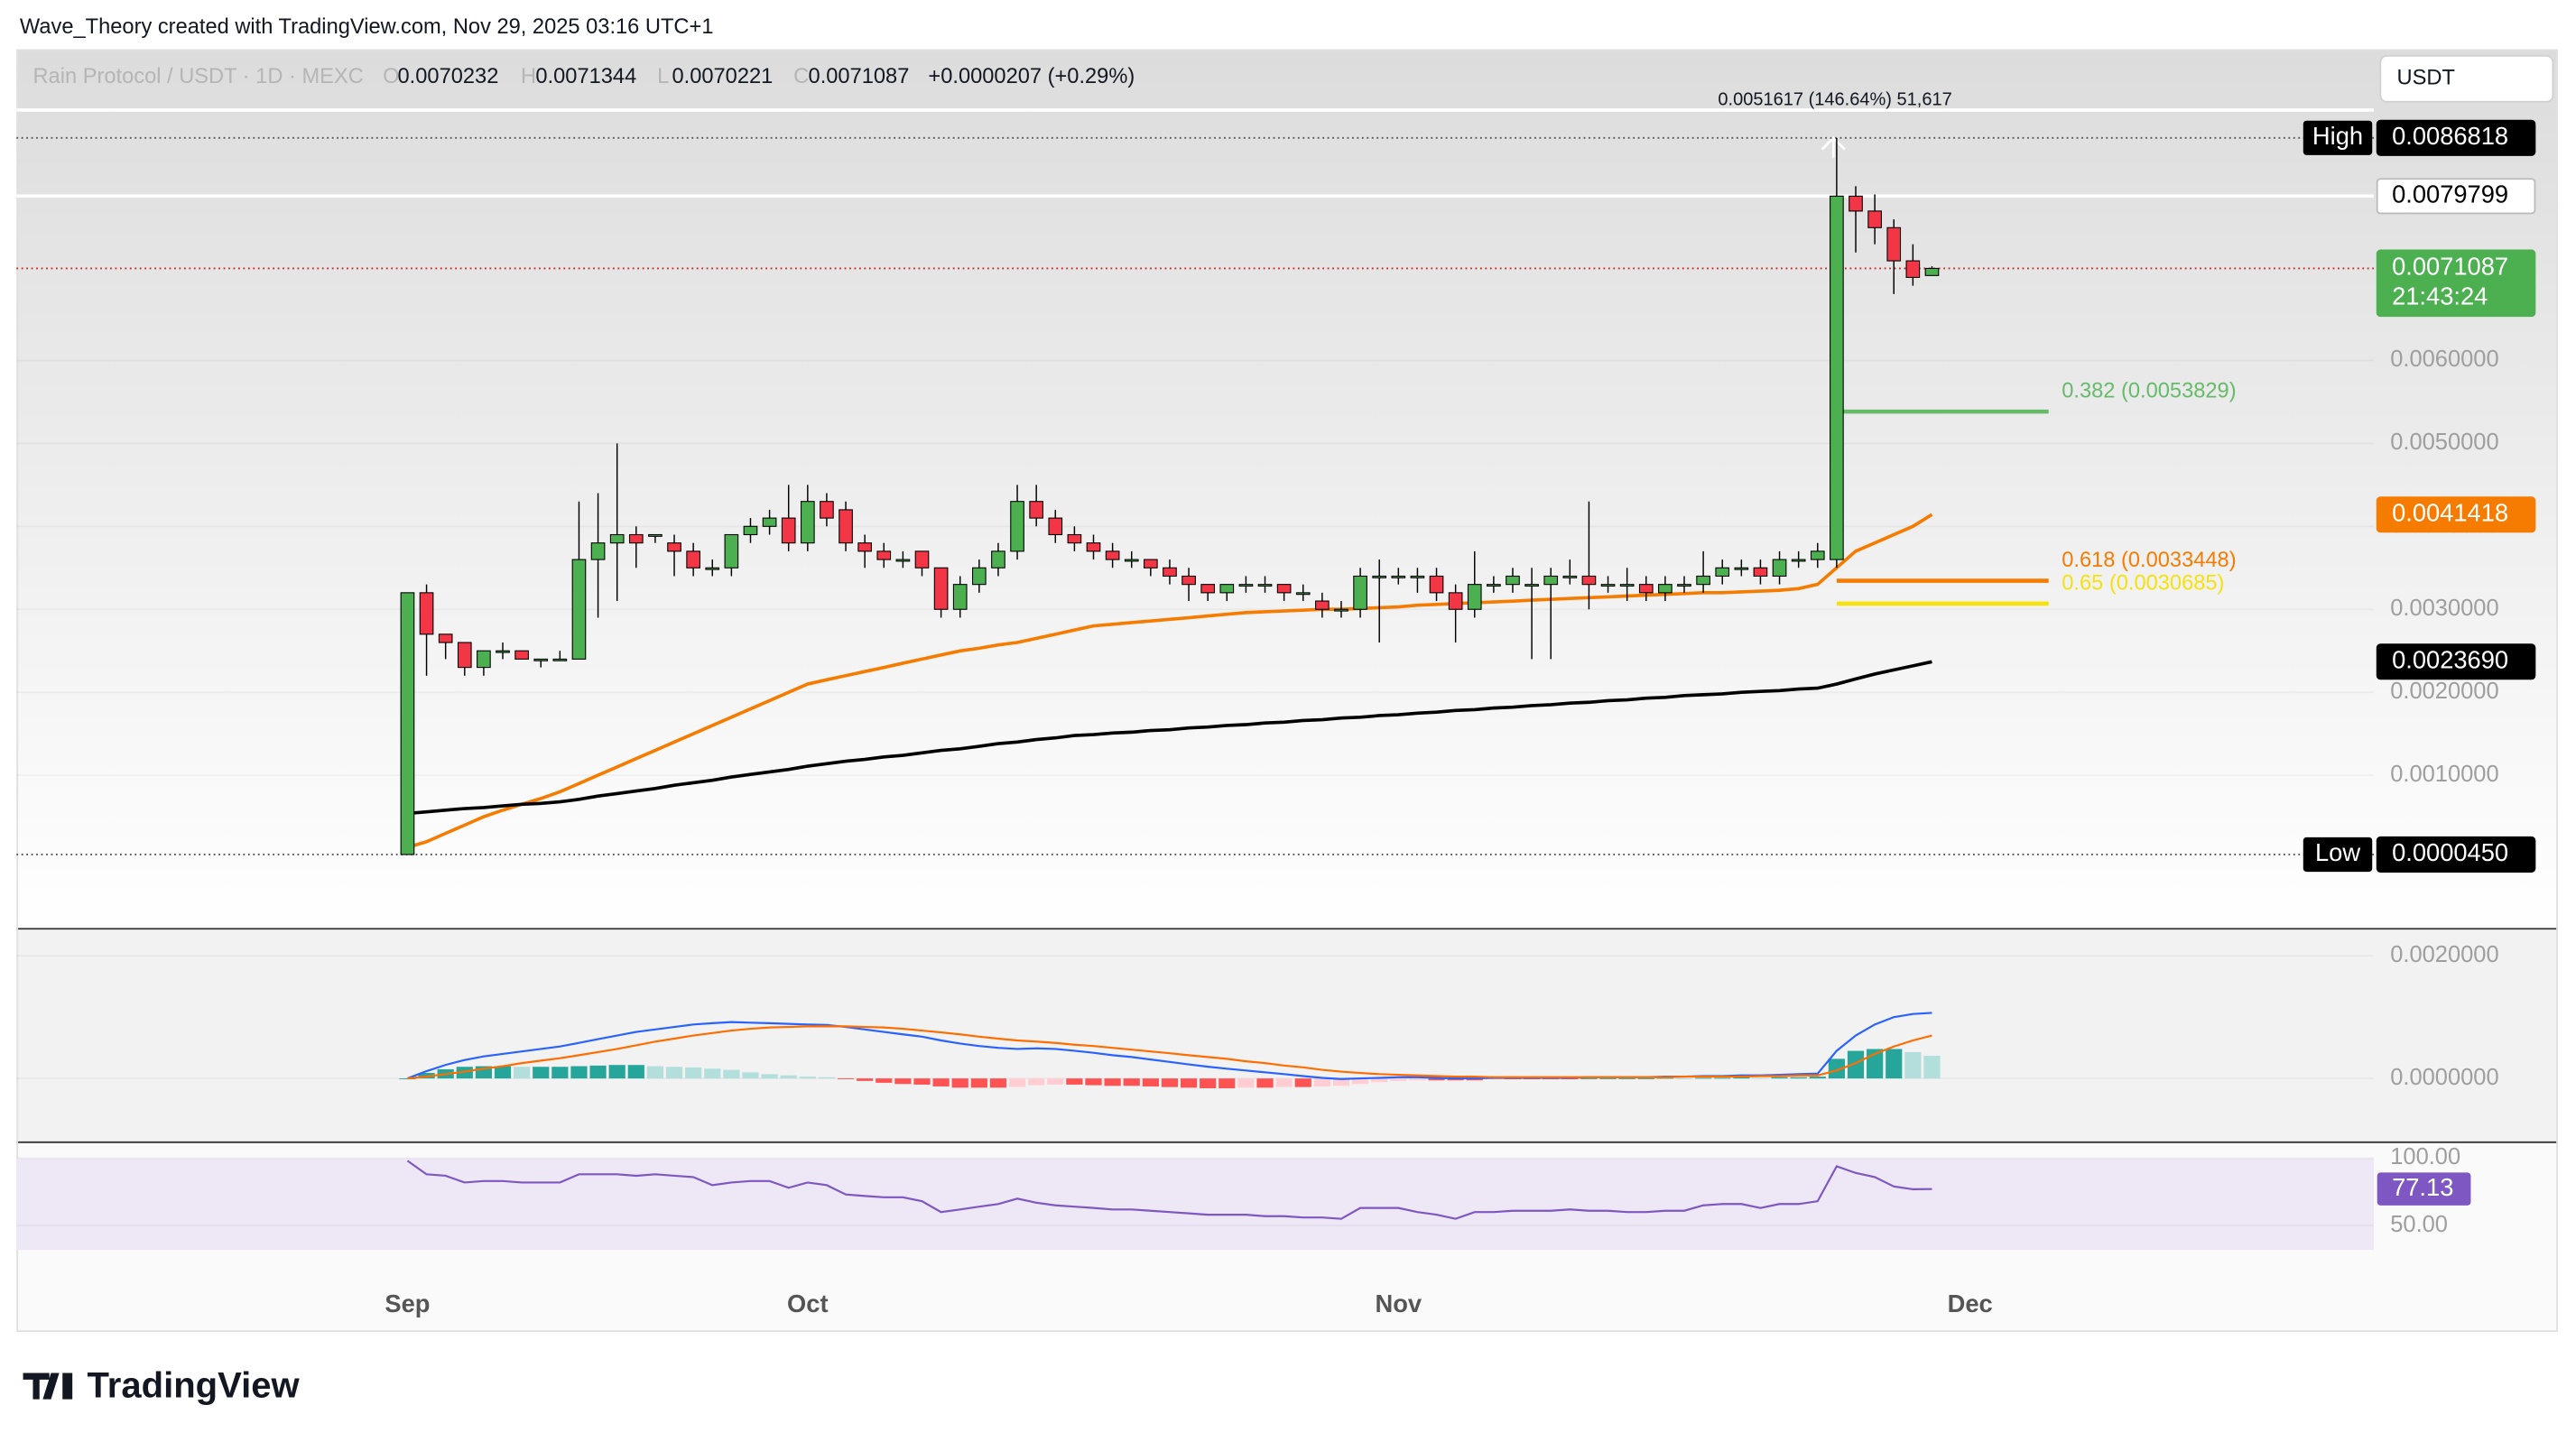 This screenshot has height=1442, width=2576. Describe the element at coordinates (2426, 78) in the screenshot. I see `currency: USDT` at that location.